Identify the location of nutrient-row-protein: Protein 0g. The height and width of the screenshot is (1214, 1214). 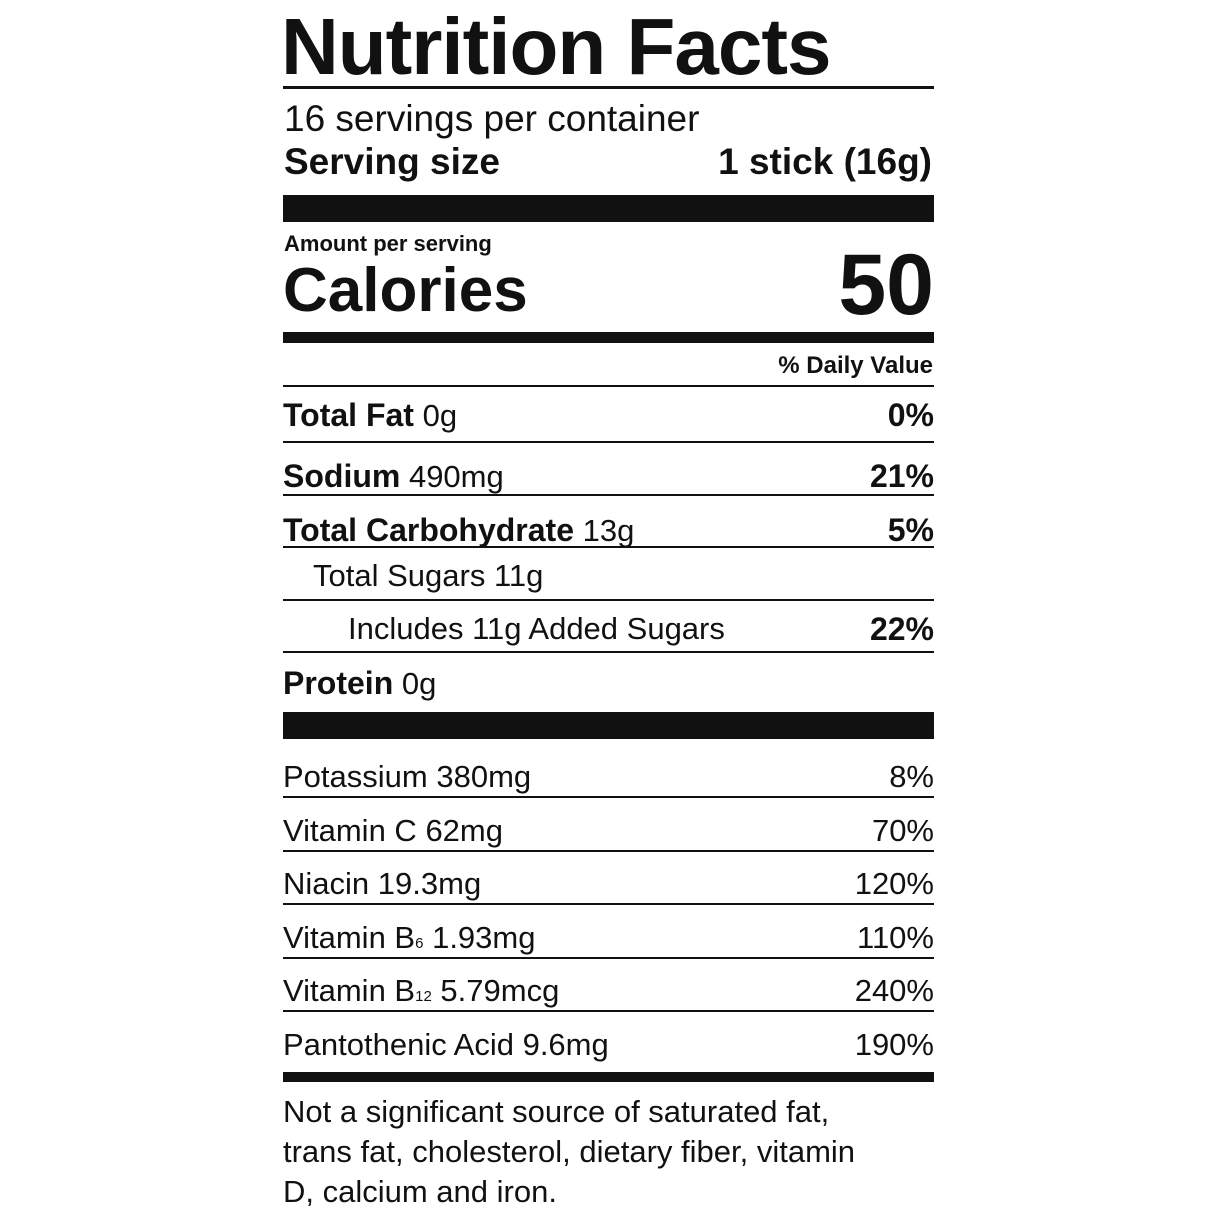
(608, 683).